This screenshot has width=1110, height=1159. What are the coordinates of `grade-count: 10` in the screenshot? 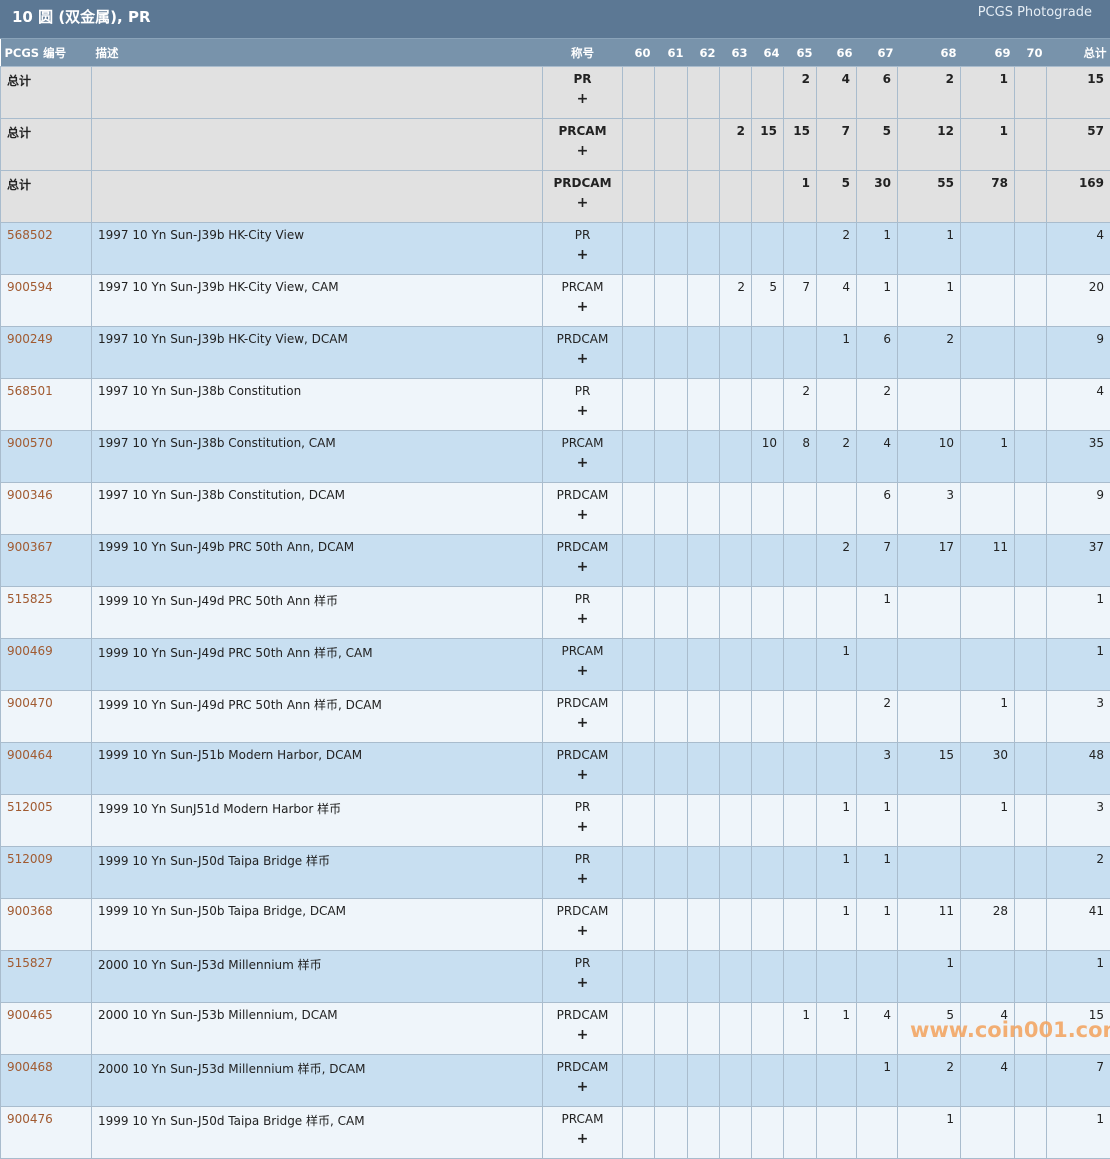 It's located at (768, 457).